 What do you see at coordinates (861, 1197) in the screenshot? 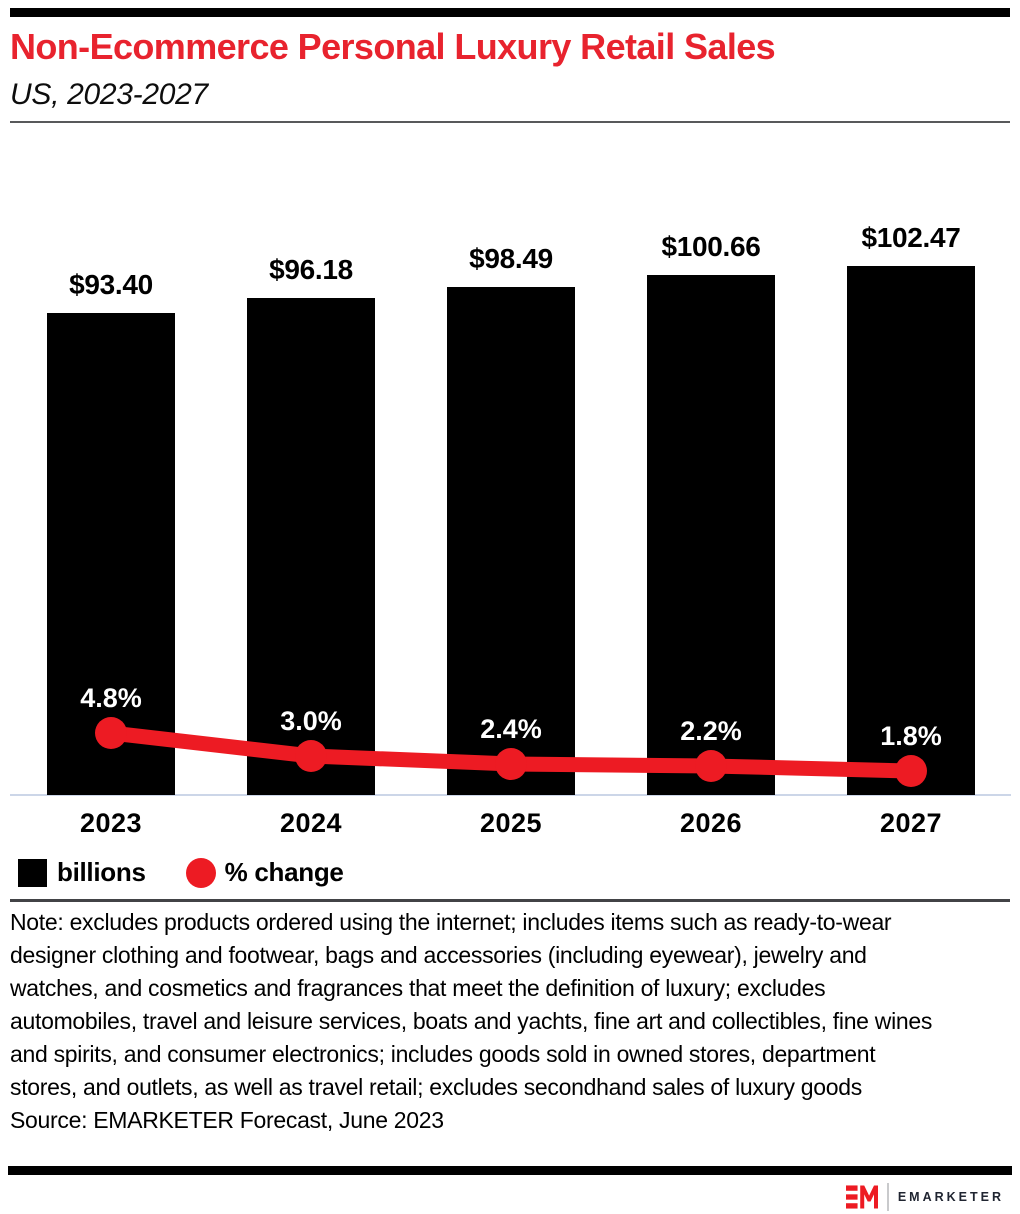
I see `em-monogram-icon` at bounding box center [861, 1197].